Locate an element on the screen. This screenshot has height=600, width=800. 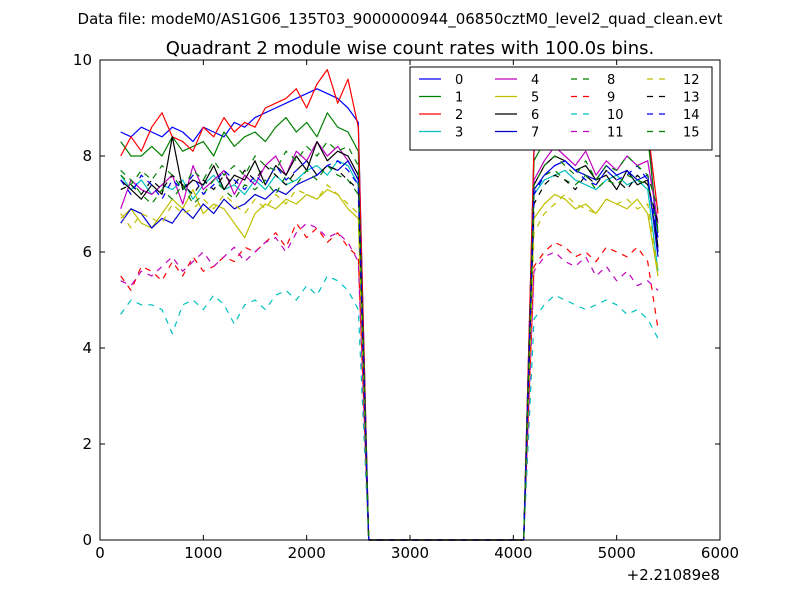
x-tick-label: 1000 is located at coordinates (203, 553).